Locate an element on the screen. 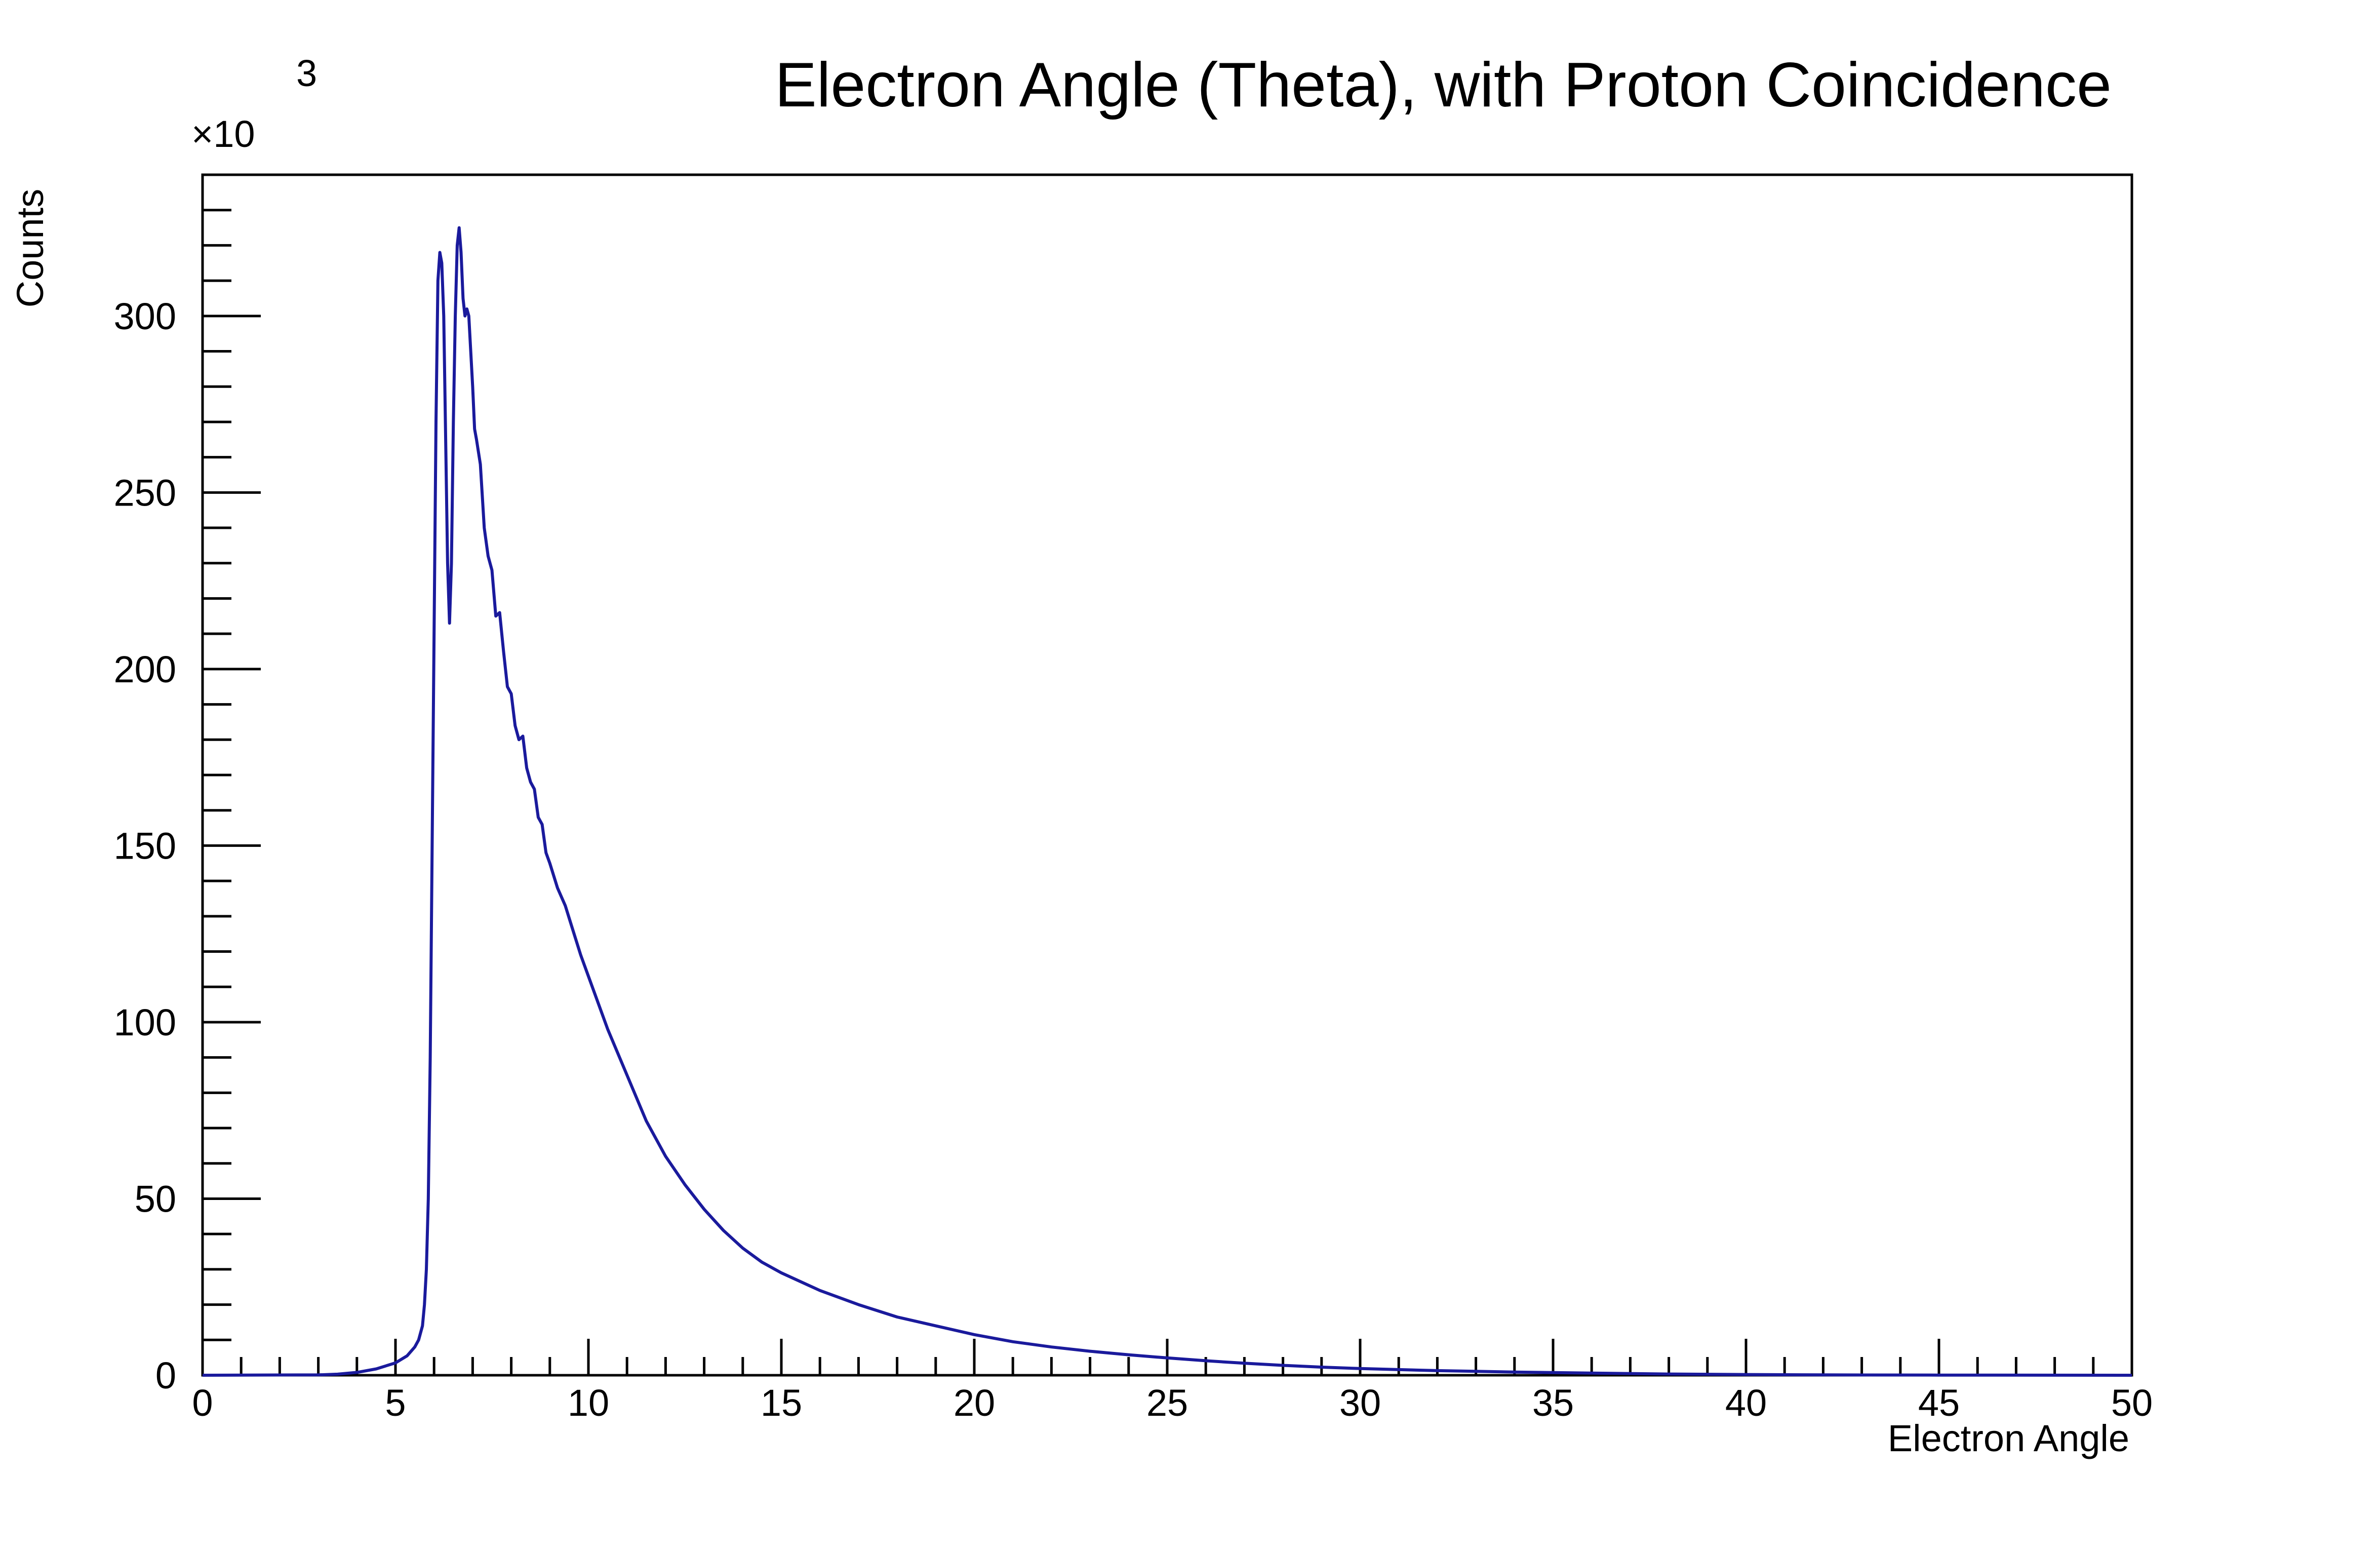  y-multiplier-exponent: 3 is located at coordinates (306, 73).